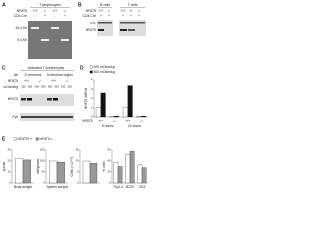  Describe the element at coordinates (9, 150) in the screenshot. I see `y-tick-label: 30` at that location.